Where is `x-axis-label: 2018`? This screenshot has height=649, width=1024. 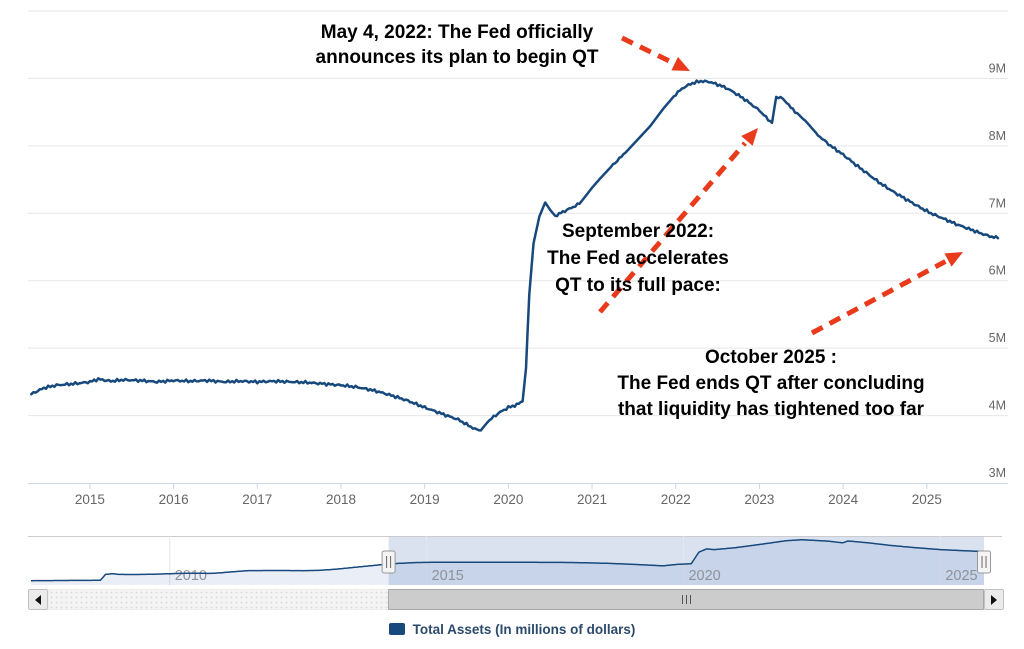 x-axis-label: 2018 is located at coordinates (341, 499).